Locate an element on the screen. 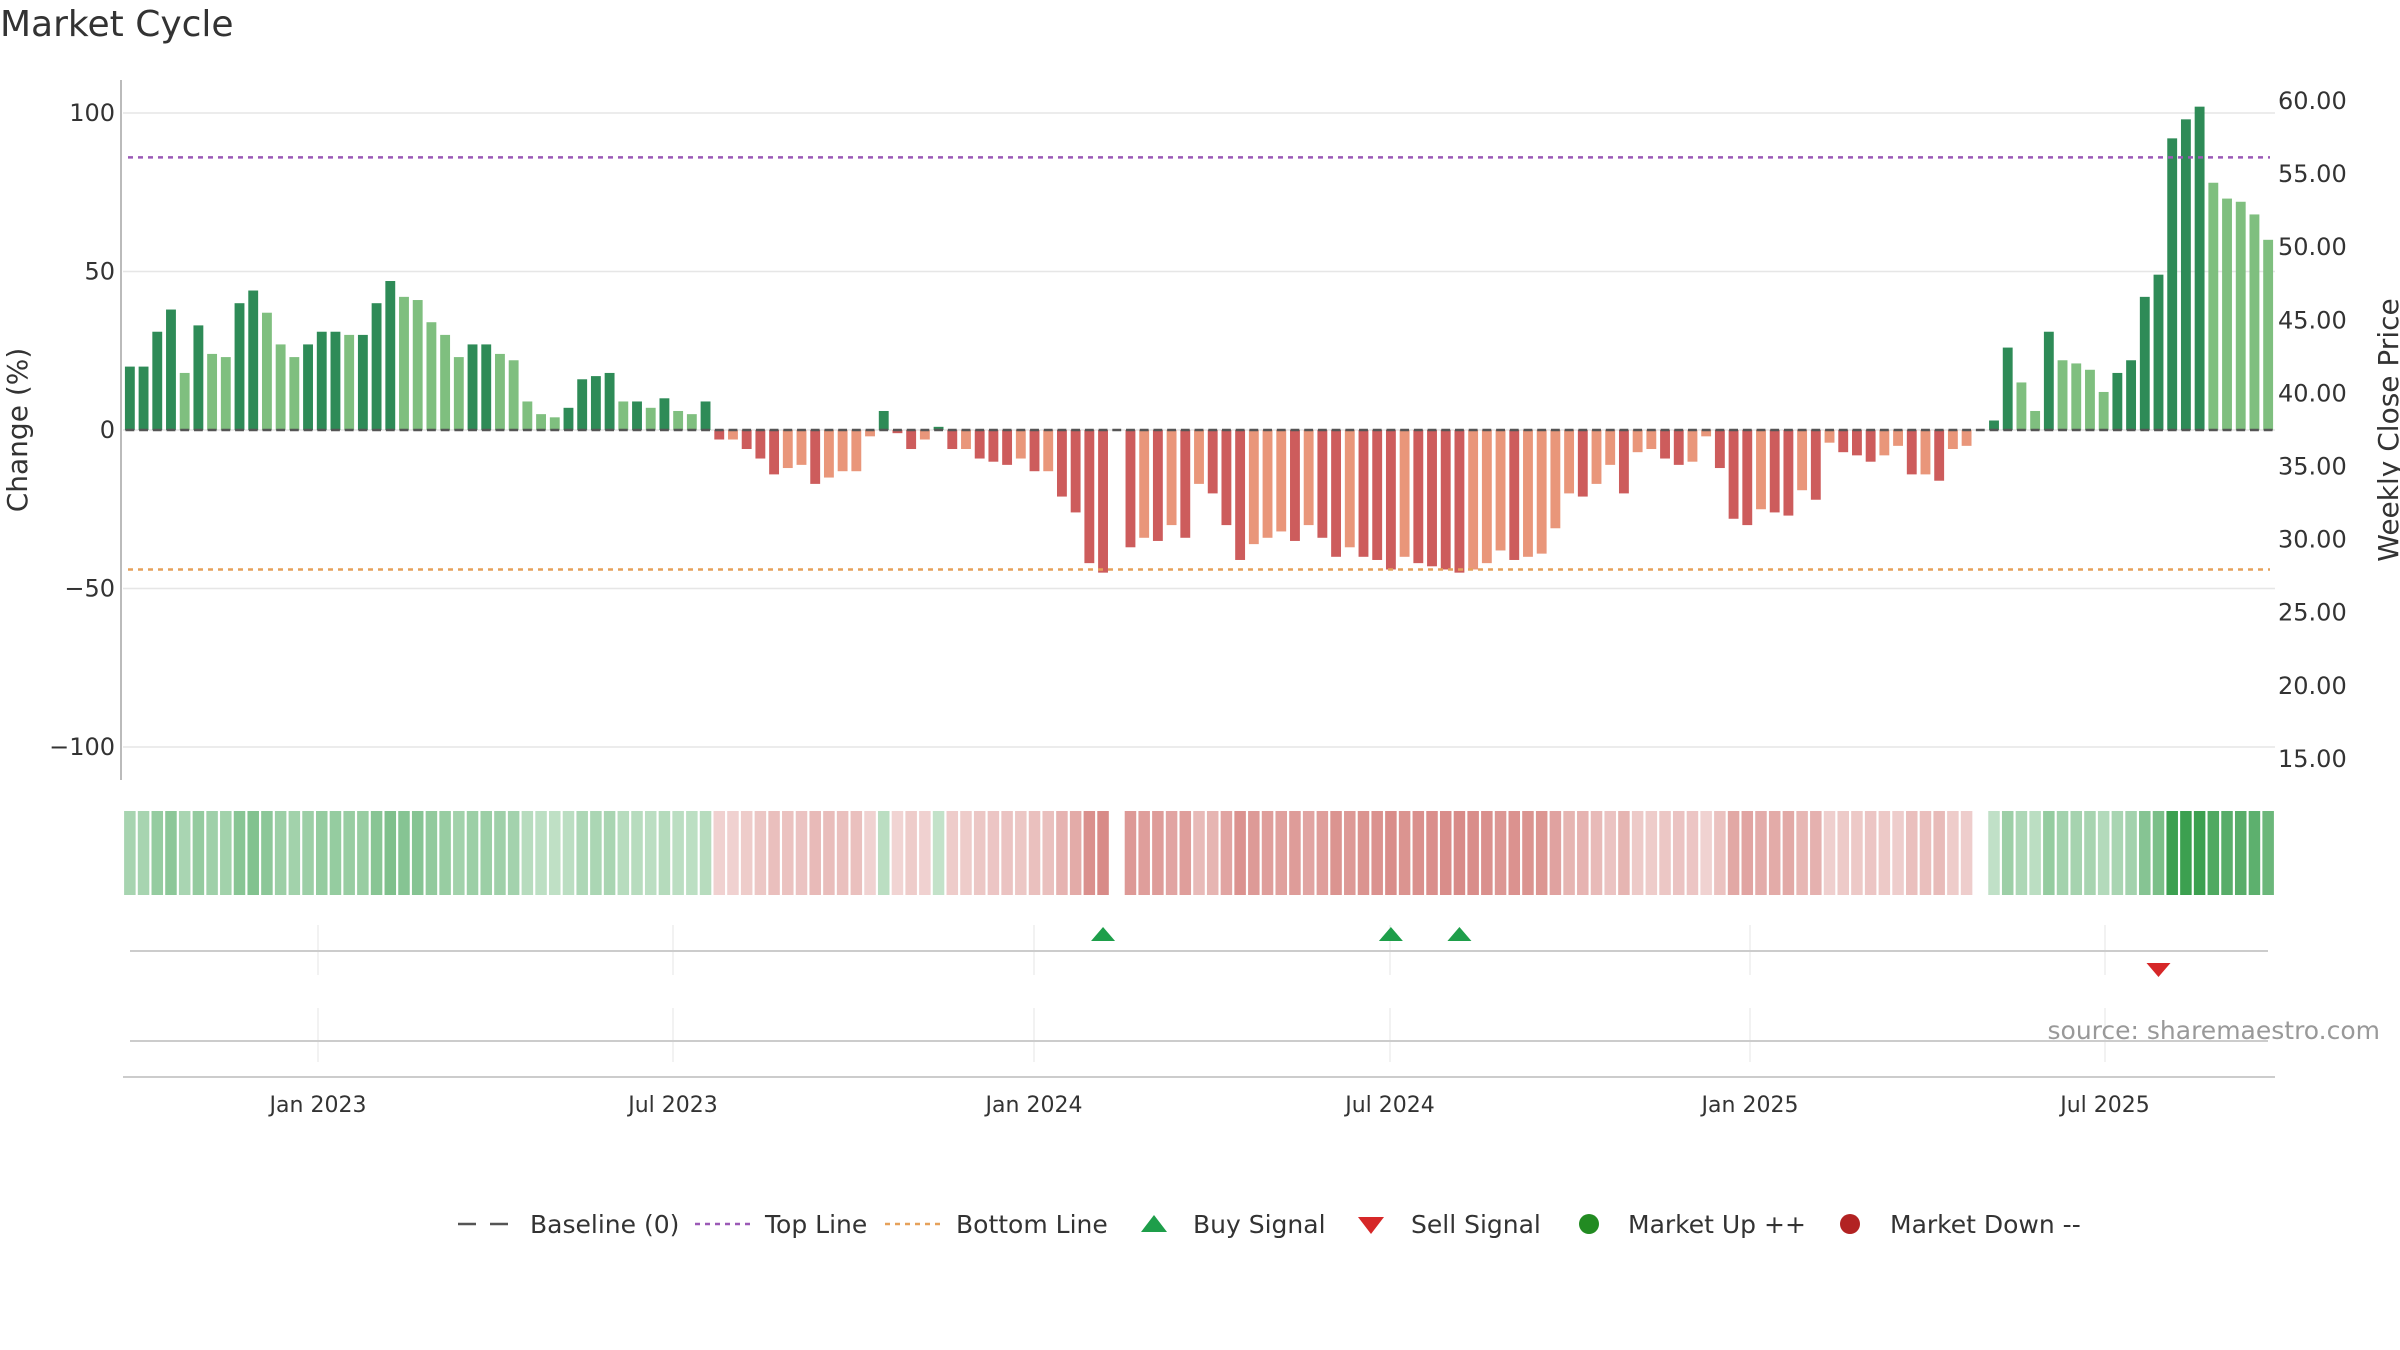 This screenshot has width=2400, height=1350. y-left-tick-label: 50 is located at coordinates (99, 272).